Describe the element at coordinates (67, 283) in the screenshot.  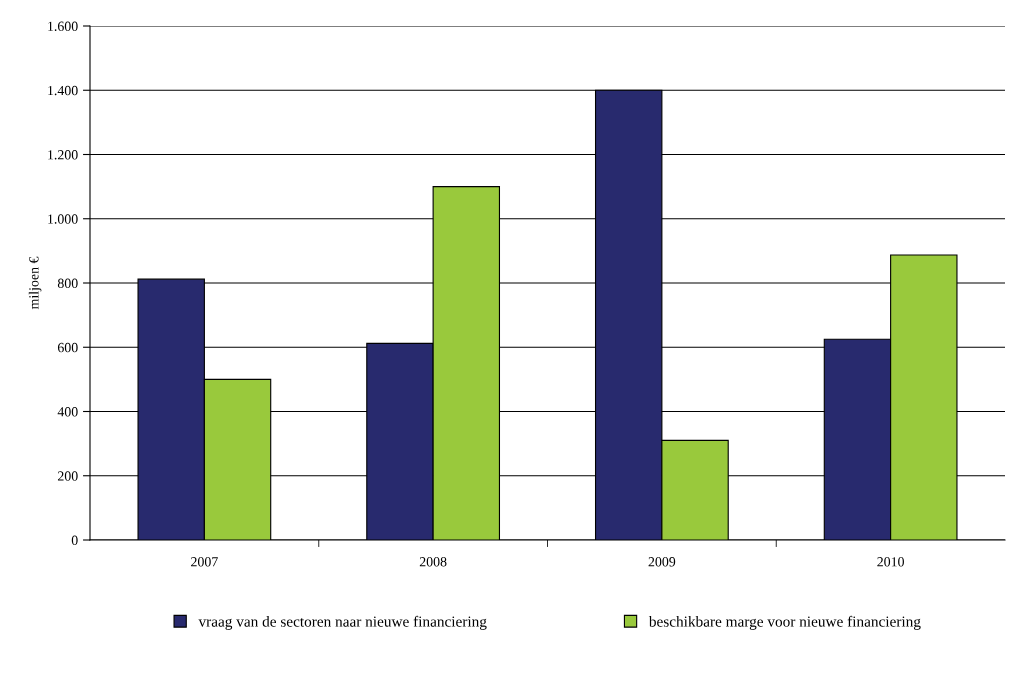
I see `y-tick-label: 800` at that location.